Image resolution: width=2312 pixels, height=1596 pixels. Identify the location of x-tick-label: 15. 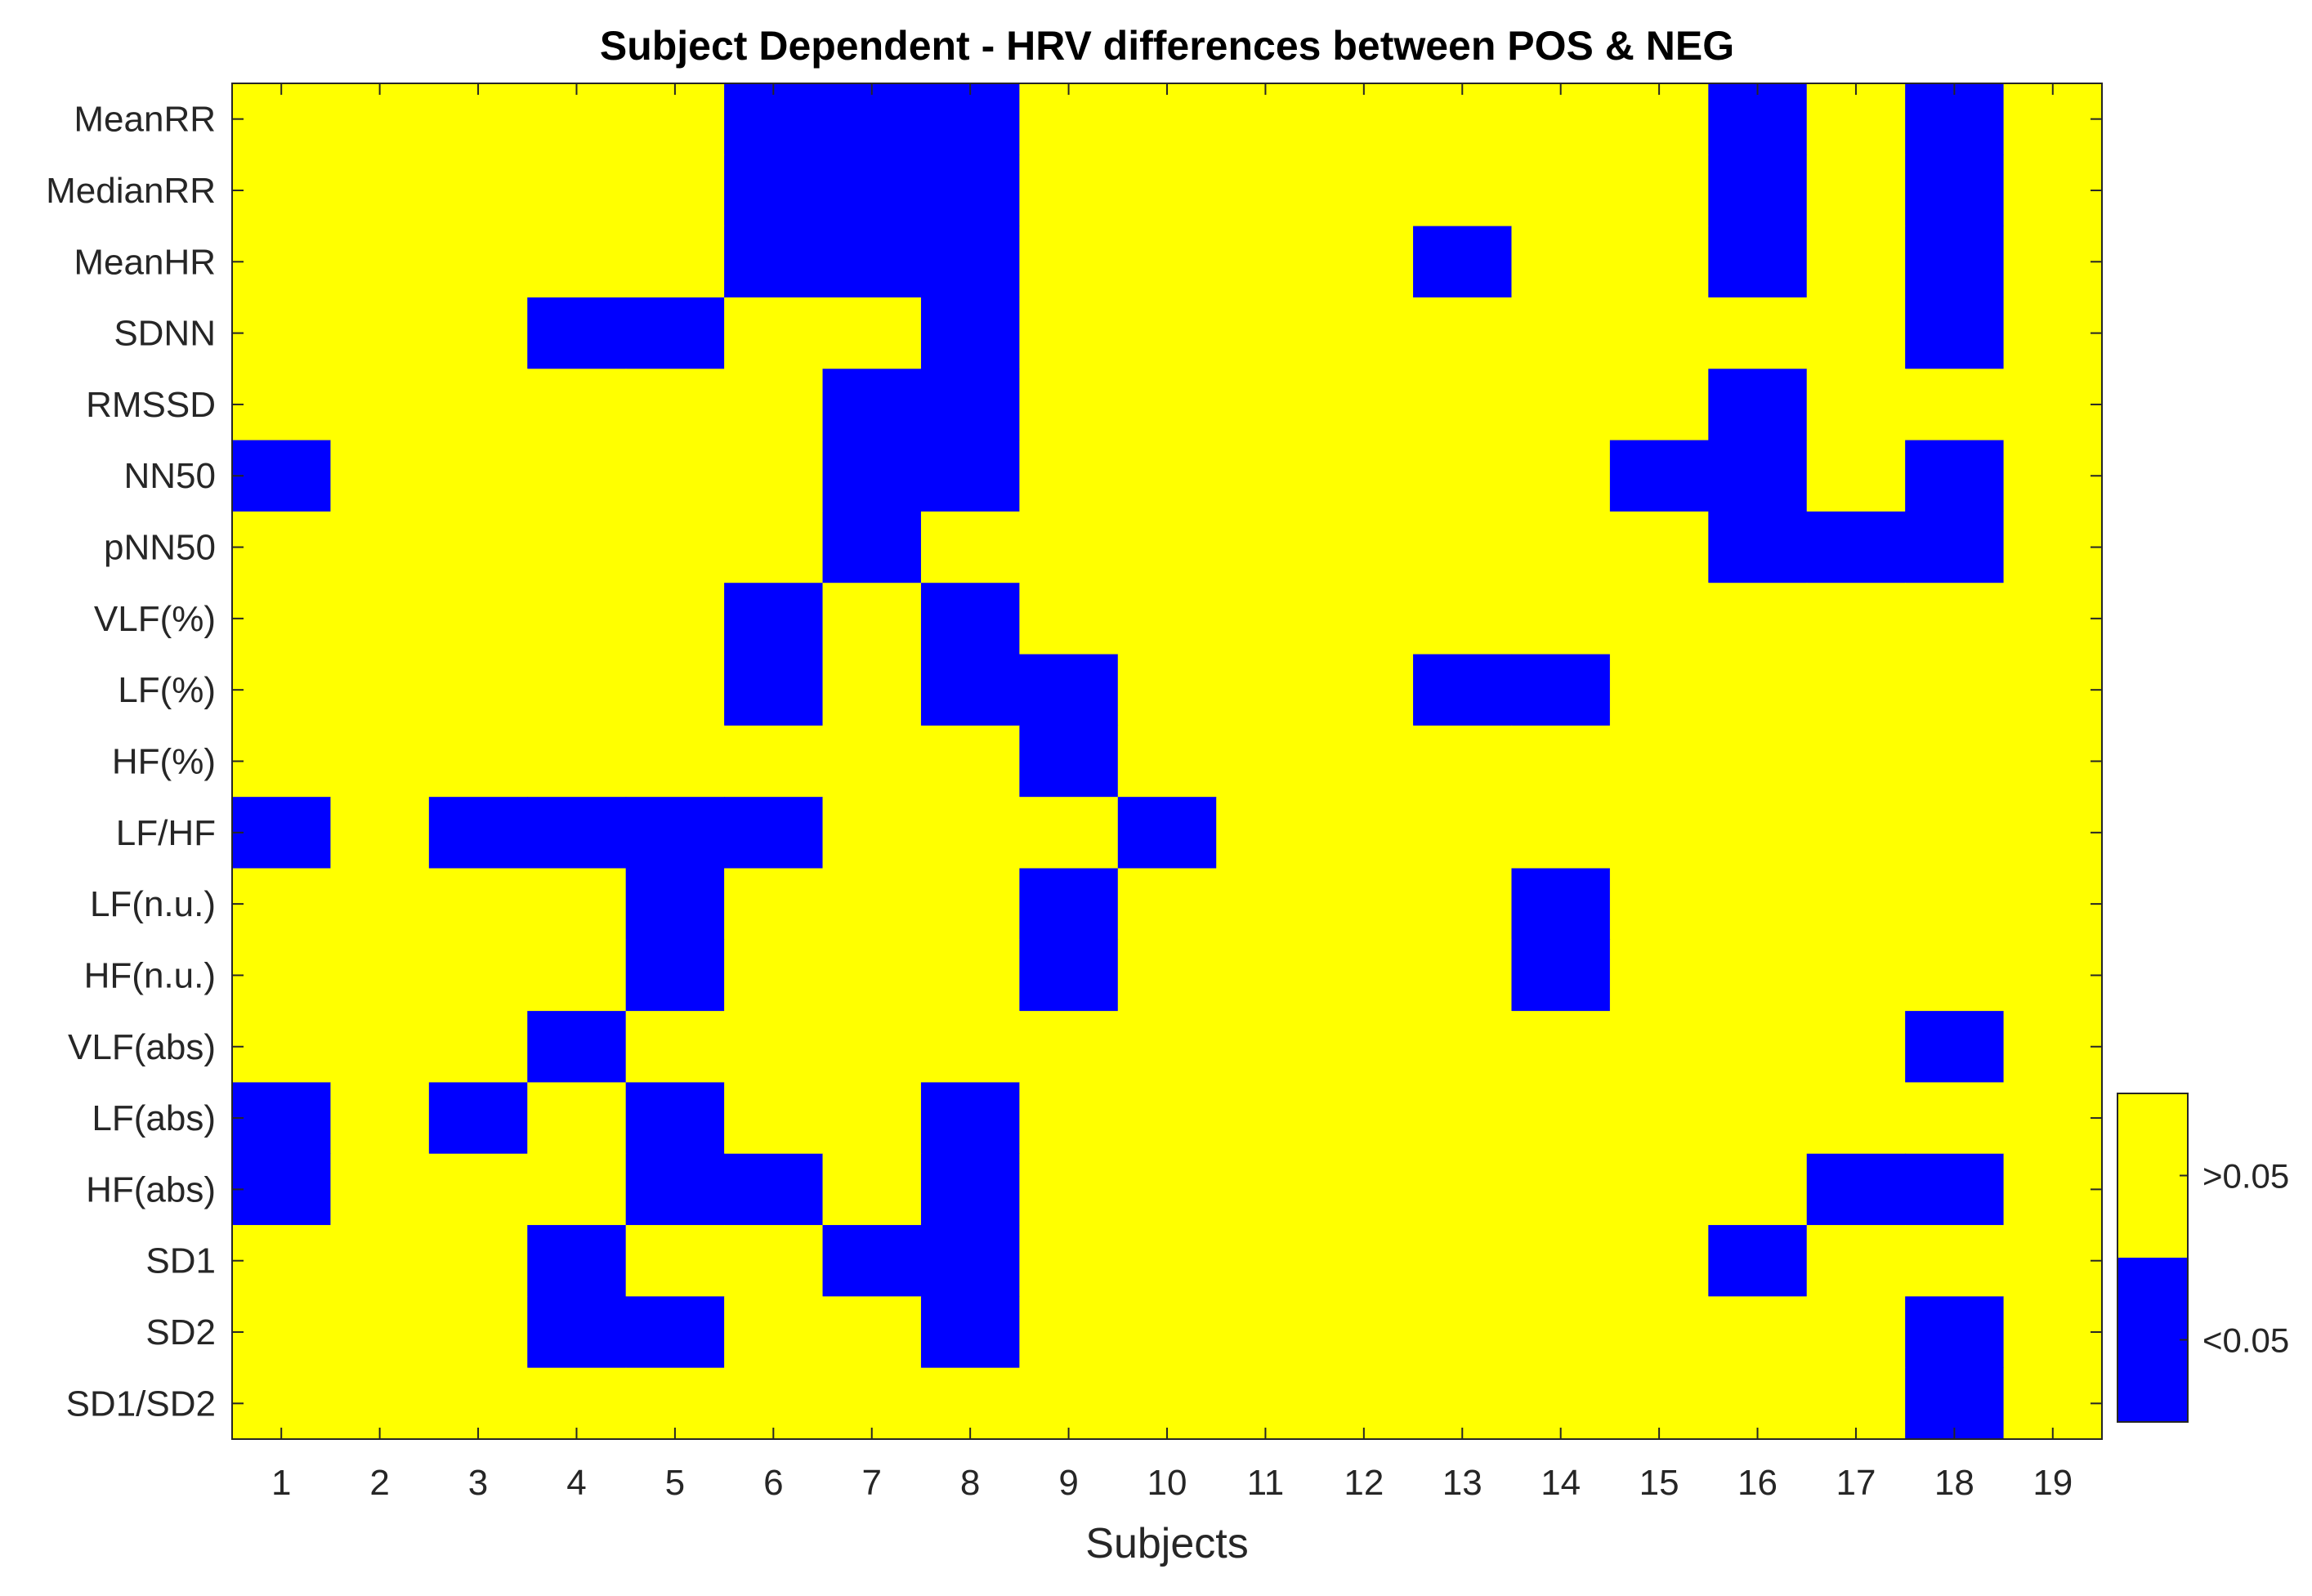
(1659, 1483).